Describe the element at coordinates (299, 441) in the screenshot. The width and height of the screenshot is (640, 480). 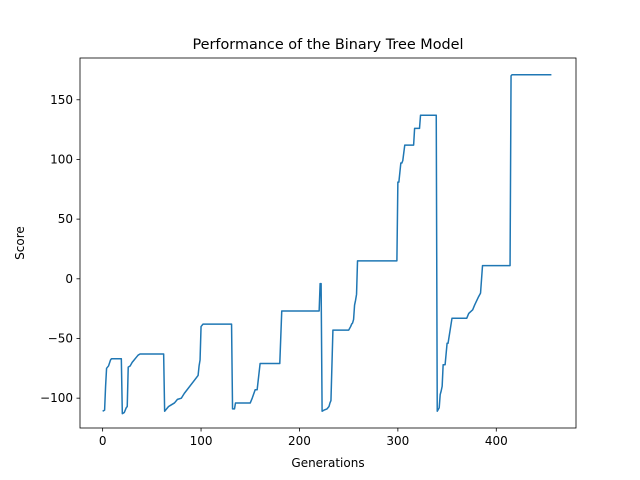
I see `x-tick-label: 200` at that location.